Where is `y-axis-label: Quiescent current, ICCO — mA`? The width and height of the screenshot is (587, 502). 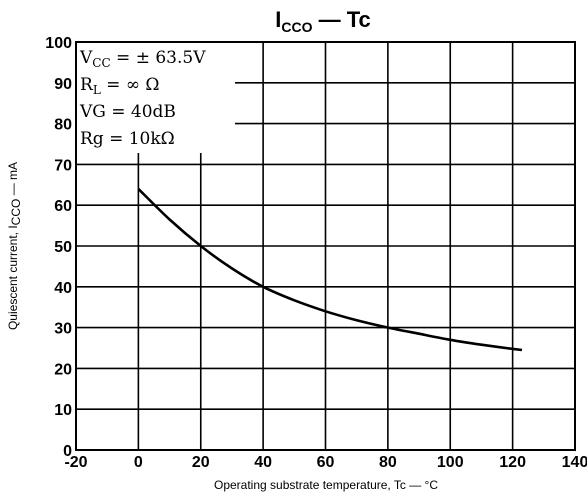
y-axis-label: Quiescent current, ICCO — mA is located at coordinates (14, 246).